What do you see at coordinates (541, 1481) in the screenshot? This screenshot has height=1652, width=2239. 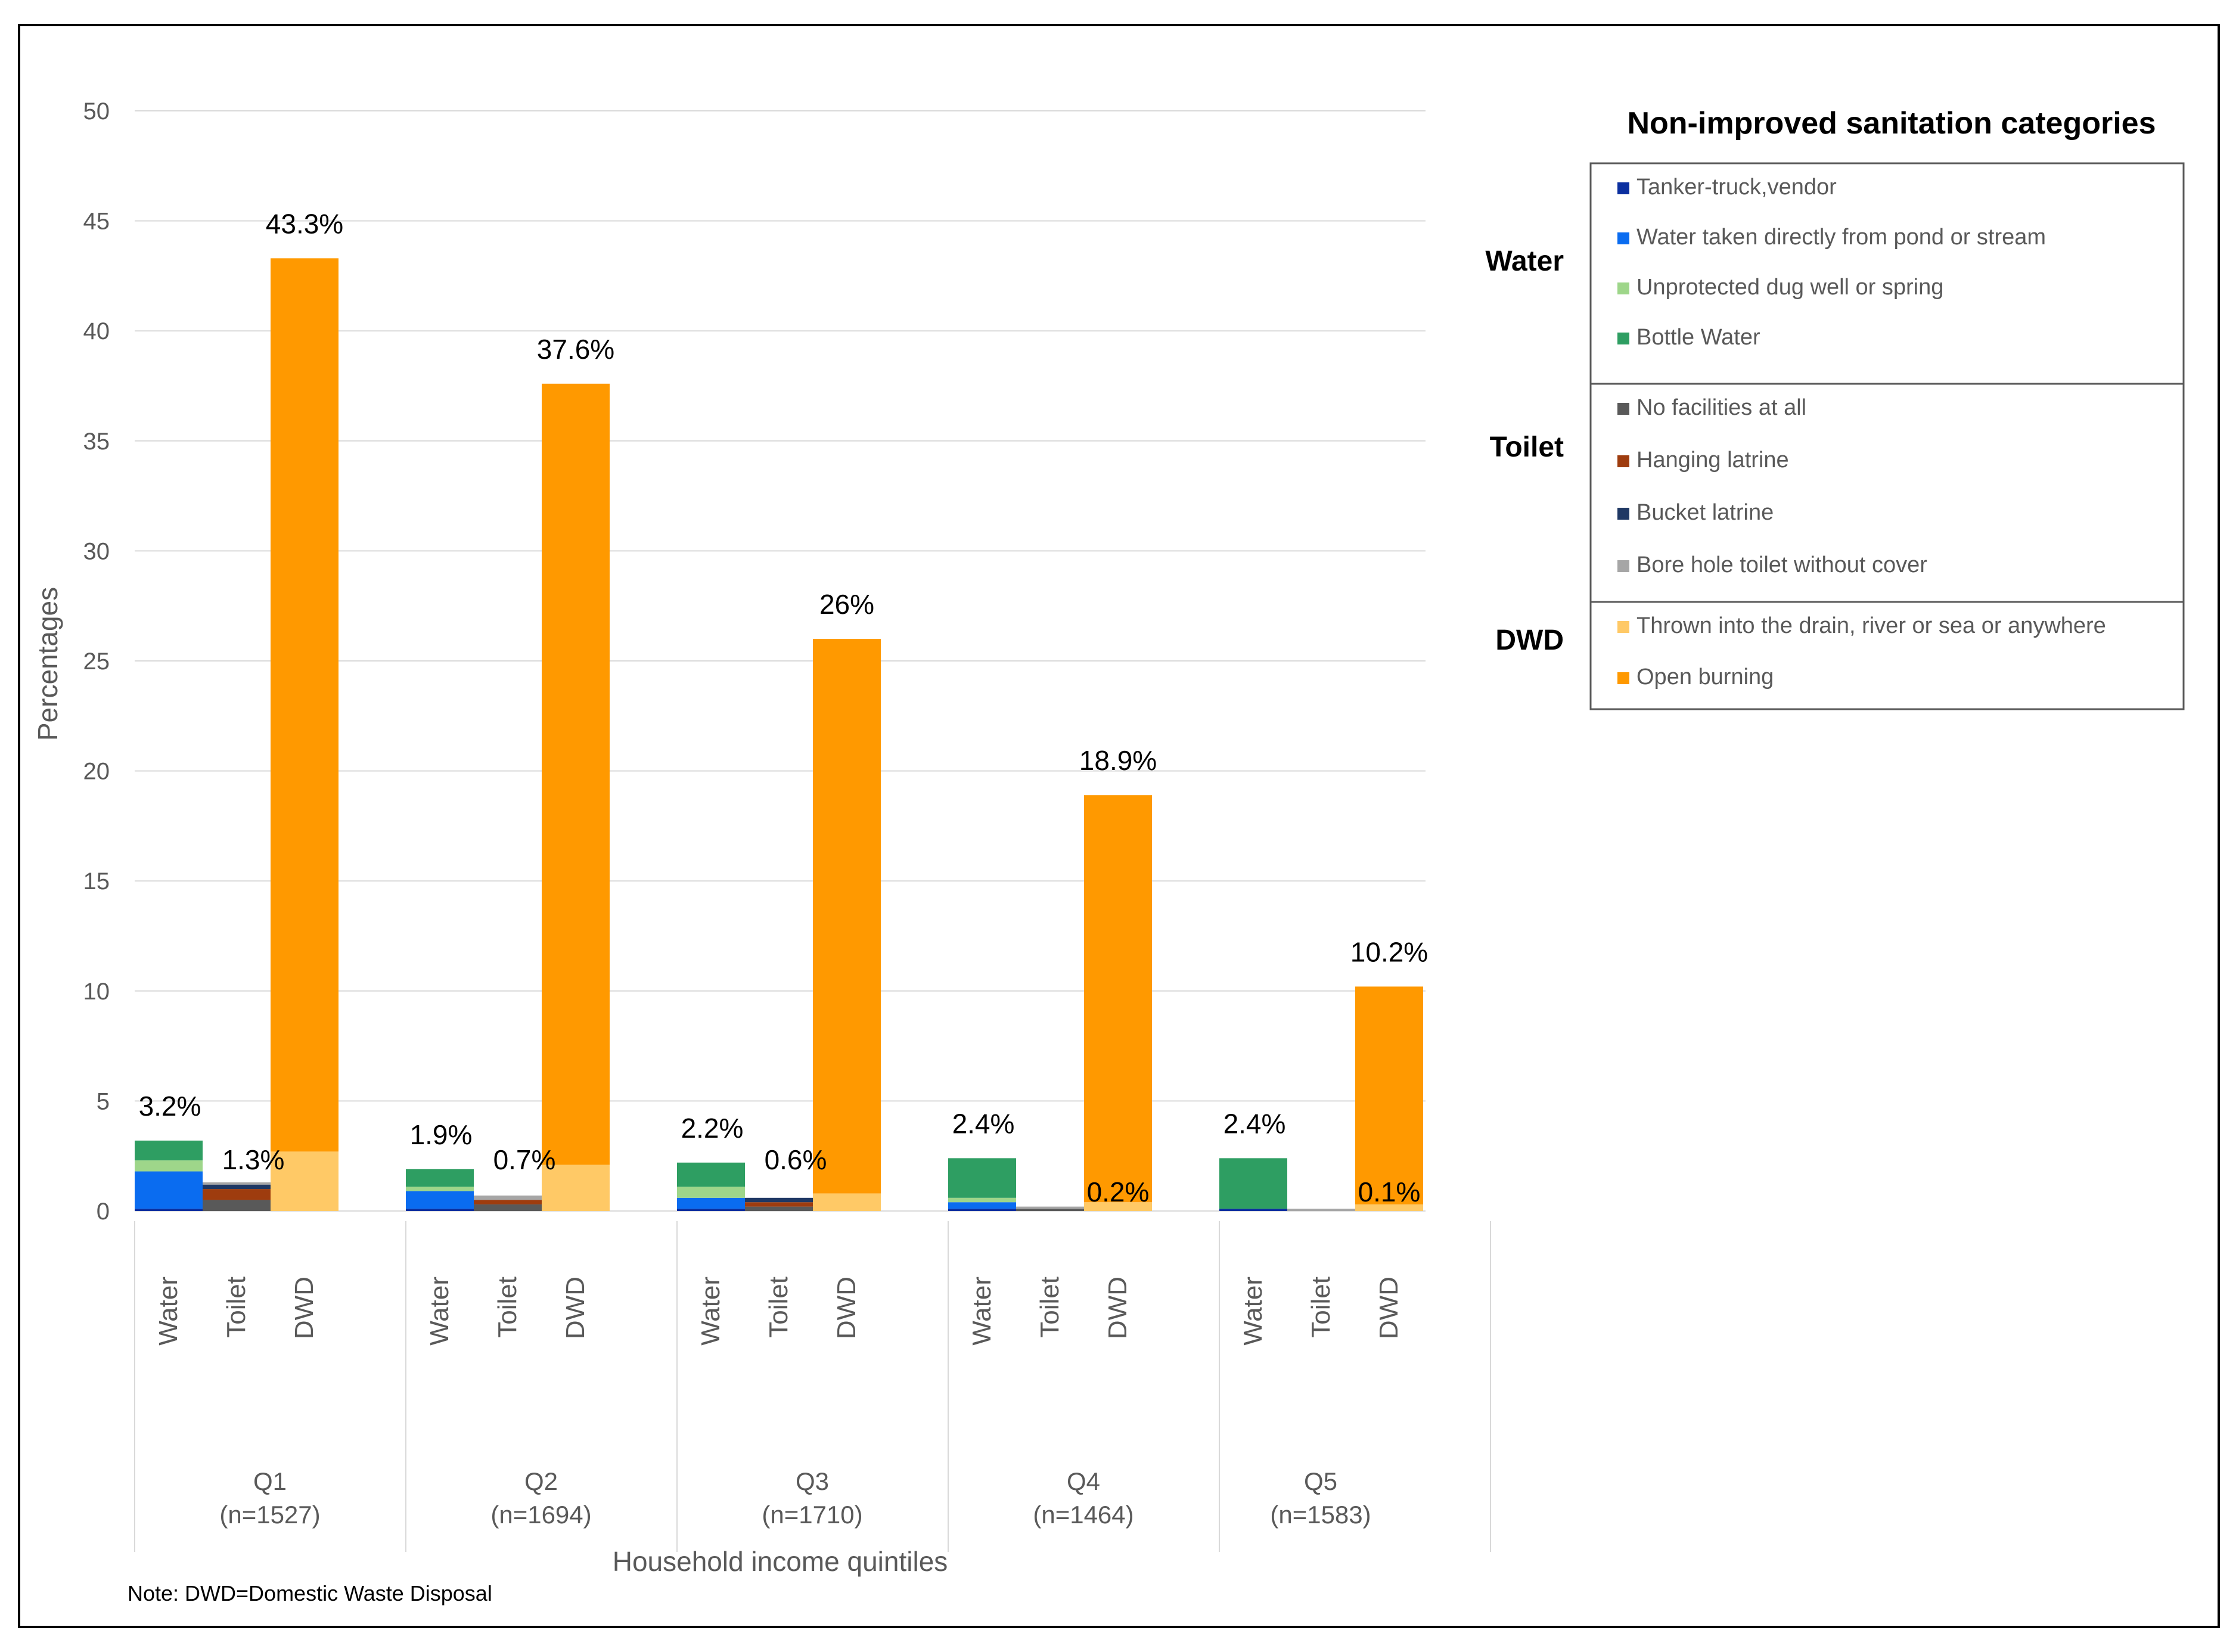 I see `x-group-label: Q2` at bounding box center [541, 1481].